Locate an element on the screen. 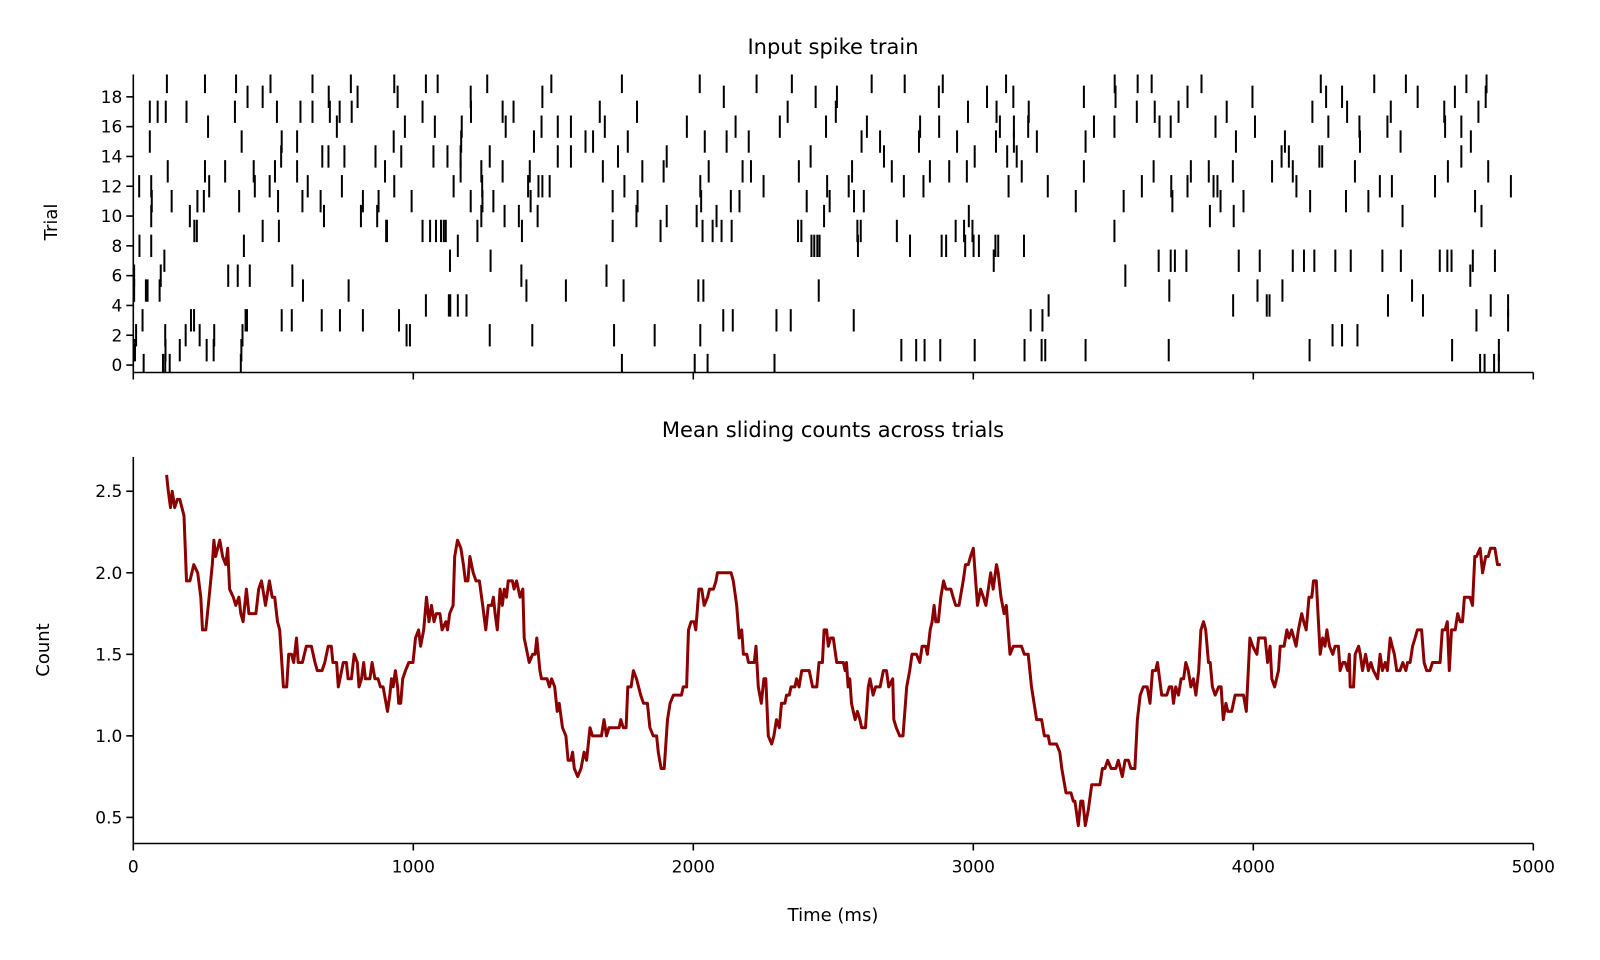 The height and width of the screenshot is (960, 1600). raster-ytick-label: 14 is located at coordinates (112, 157).